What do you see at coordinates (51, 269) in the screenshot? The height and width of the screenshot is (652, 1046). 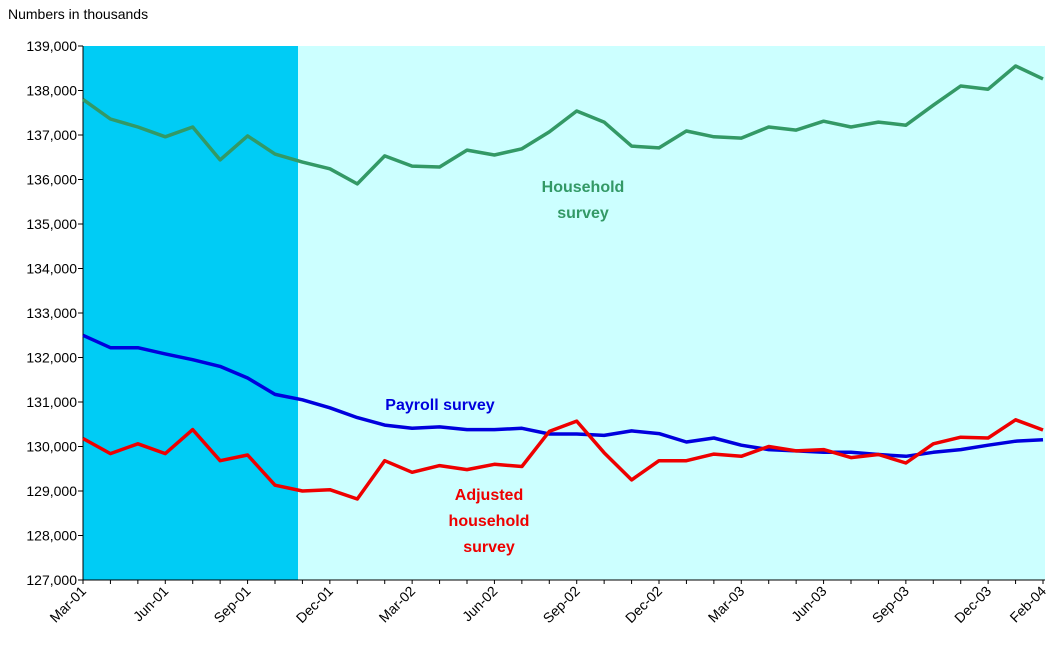 I see `y-tick-label: 134,000` at bounding box center [51, 269].